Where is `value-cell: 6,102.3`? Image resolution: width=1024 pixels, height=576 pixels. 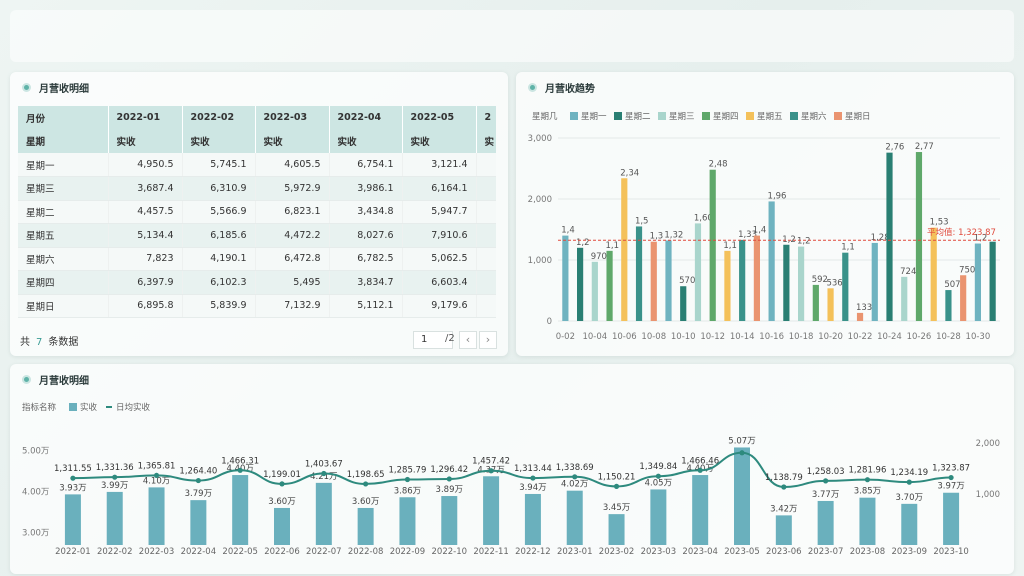 value-cell: 6,102.3 is located at coordinates (219, 282).